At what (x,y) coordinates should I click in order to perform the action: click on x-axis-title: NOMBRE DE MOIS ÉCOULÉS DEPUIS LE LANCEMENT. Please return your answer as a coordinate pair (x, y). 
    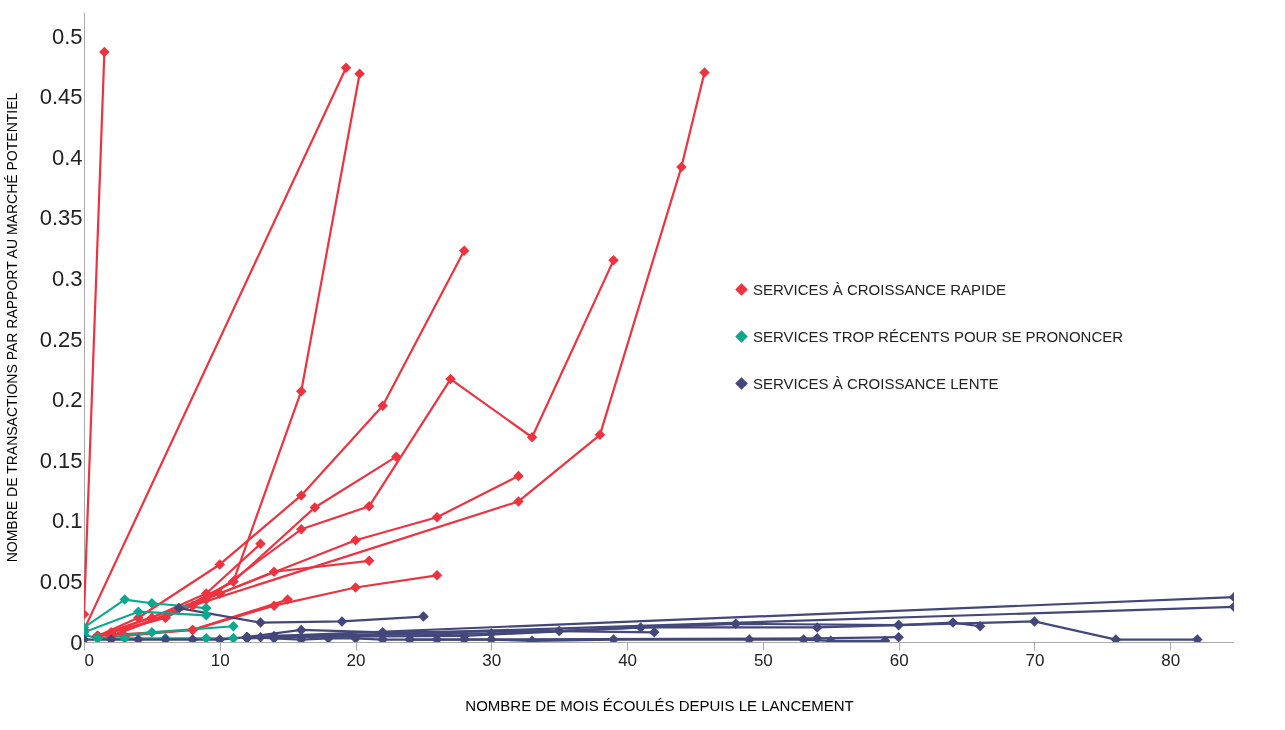
    Looking at the image, I should click on (659, 705).